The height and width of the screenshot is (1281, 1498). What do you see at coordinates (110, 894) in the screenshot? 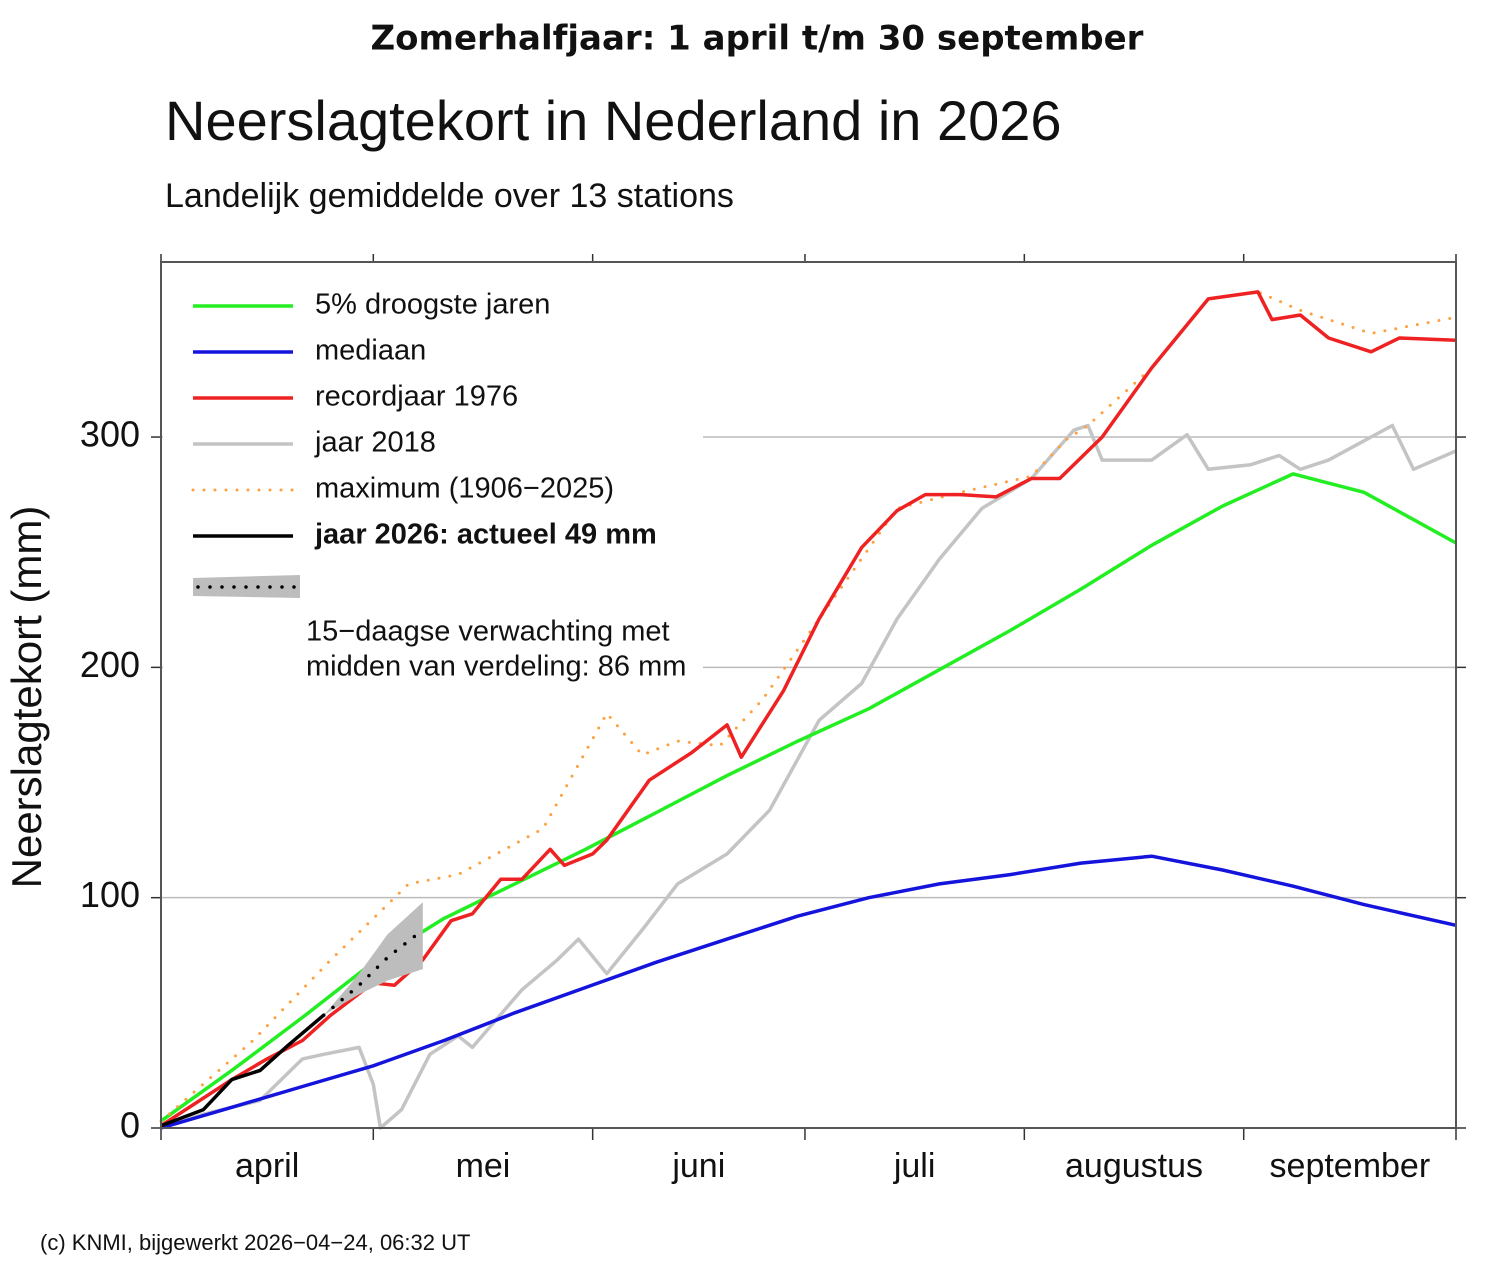
I see `y-tick-label: 100` at bounding box center [110, 894].